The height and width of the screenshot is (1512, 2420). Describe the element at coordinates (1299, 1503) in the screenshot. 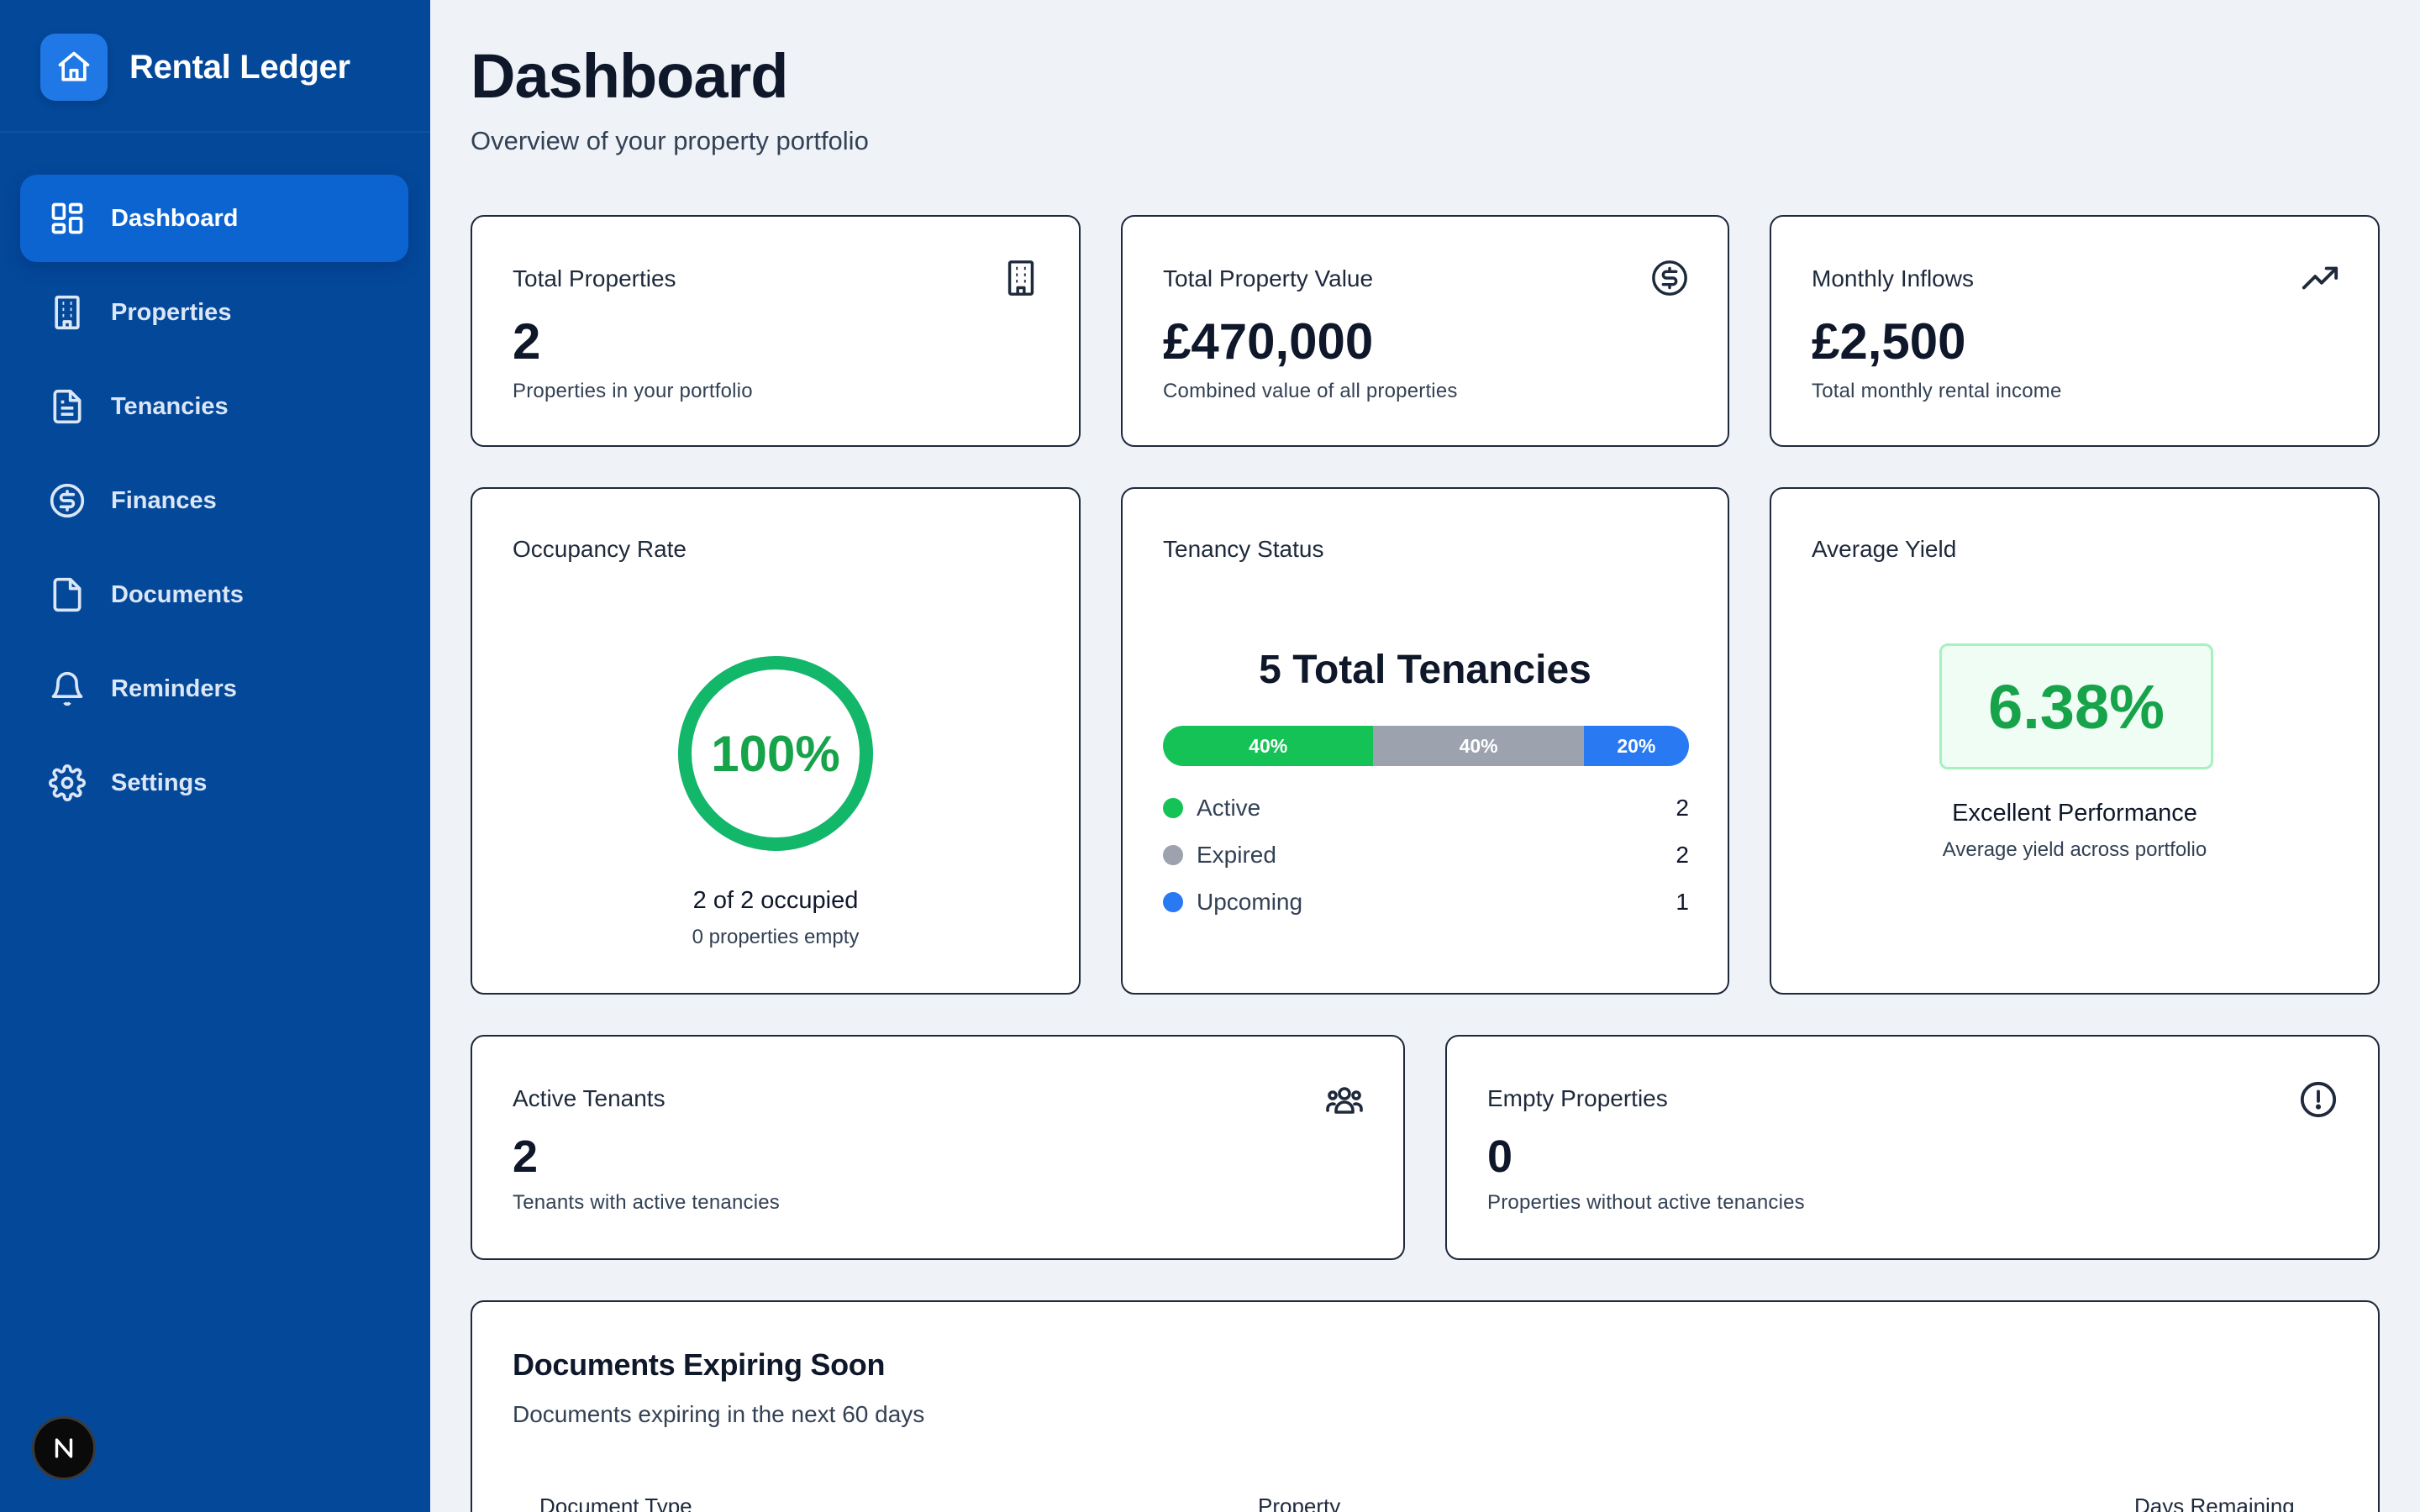

I see `column-header-property: Property` at that location.